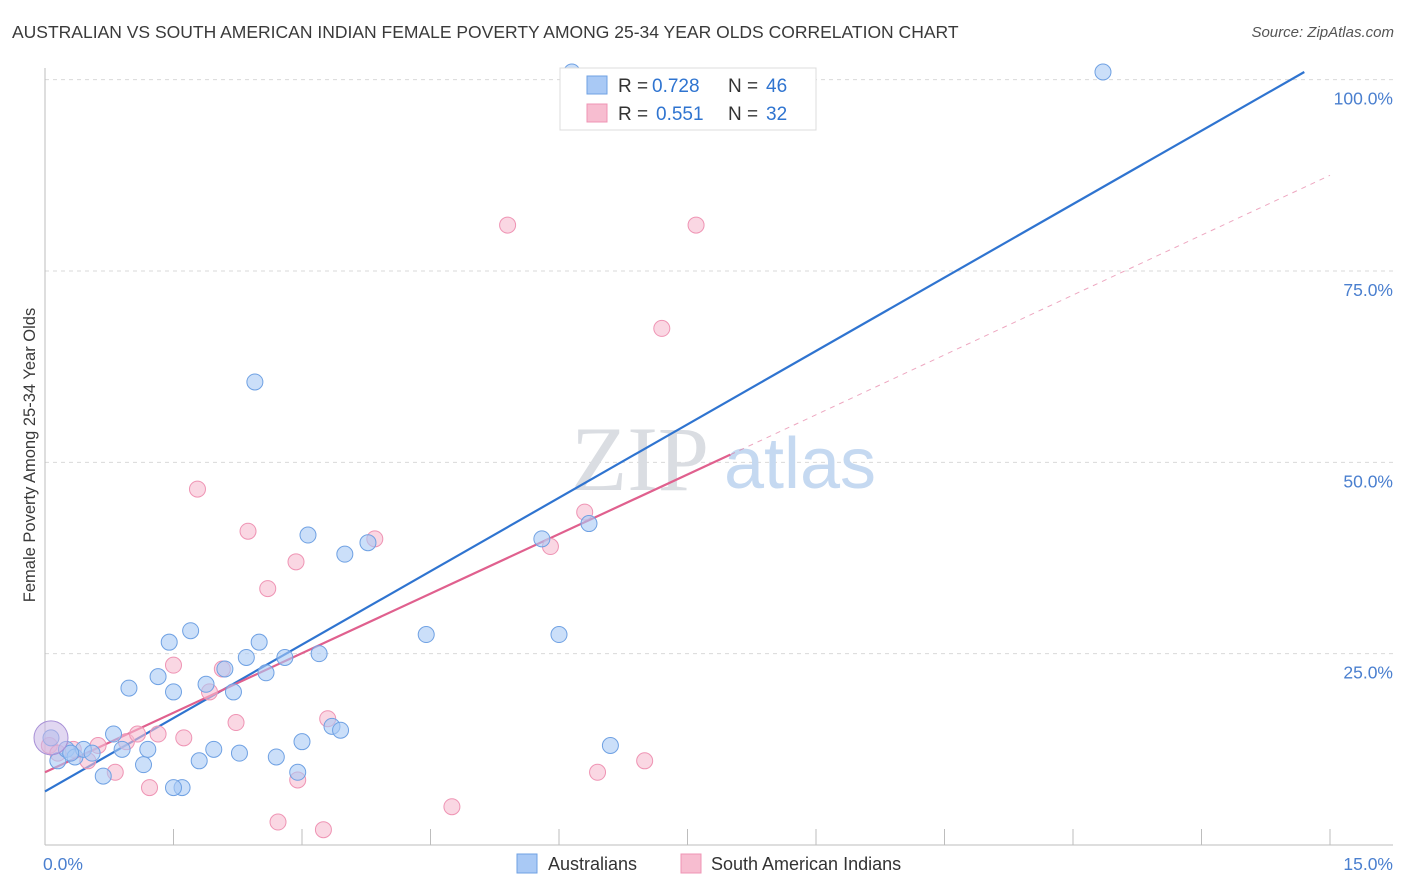 The image size is (1406, 892). What do you see at coordinates (1363, 99) in the screenshot?
I see `y-tick-label: 100.0%` at bounding box center [1363, 99].